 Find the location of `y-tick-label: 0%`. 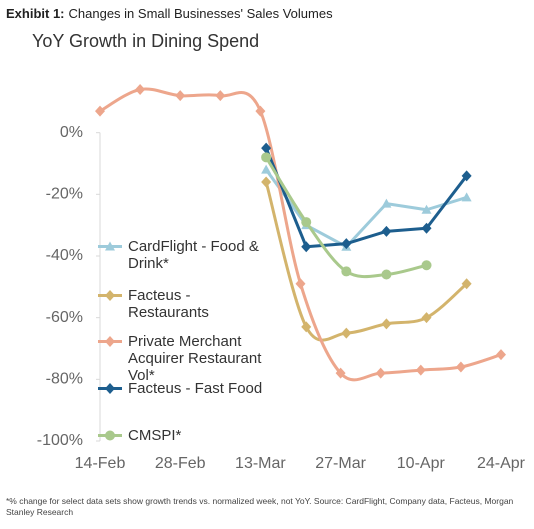

y-tick-label: 0% is located at coordinates (71, 132).